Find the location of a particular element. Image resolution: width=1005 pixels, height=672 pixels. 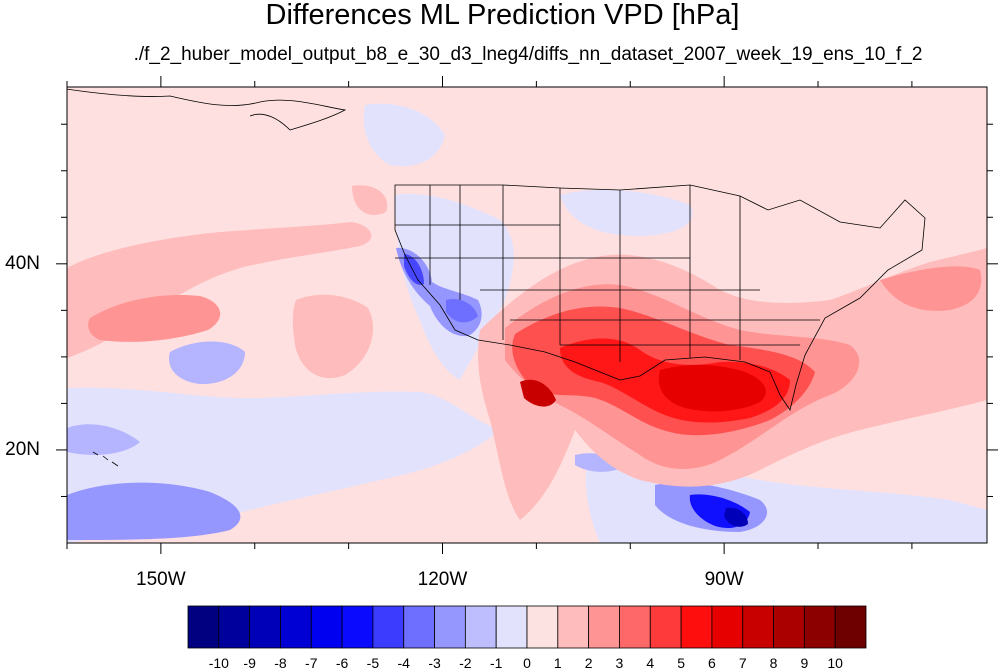

contour-pos-1-north-pacific is located at coordinates (219, 290).